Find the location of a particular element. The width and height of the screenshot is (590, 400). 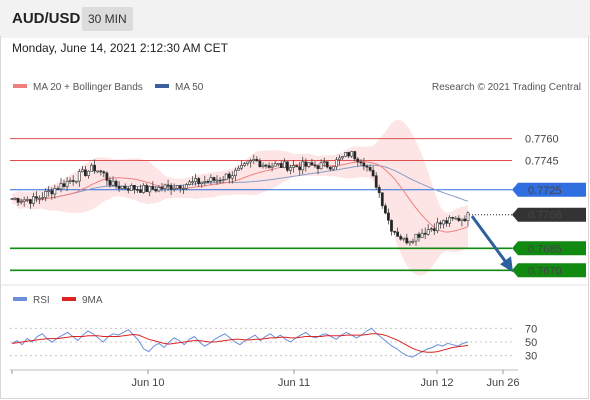

ma50-legend-swatch is located at coordinates (162, 86).